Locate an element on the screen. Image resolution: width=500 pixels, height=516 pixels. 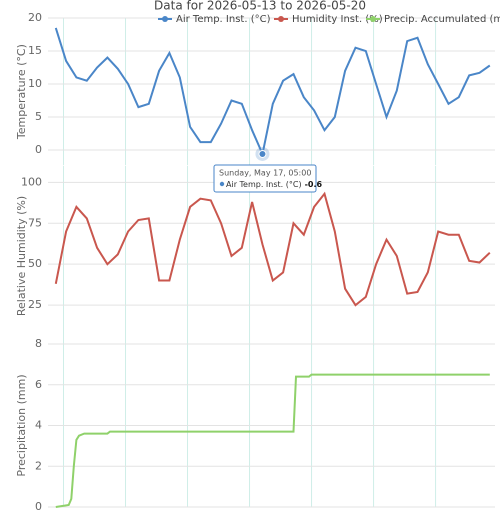
y-tick-label: 2 is located at coordinates (38, 465).